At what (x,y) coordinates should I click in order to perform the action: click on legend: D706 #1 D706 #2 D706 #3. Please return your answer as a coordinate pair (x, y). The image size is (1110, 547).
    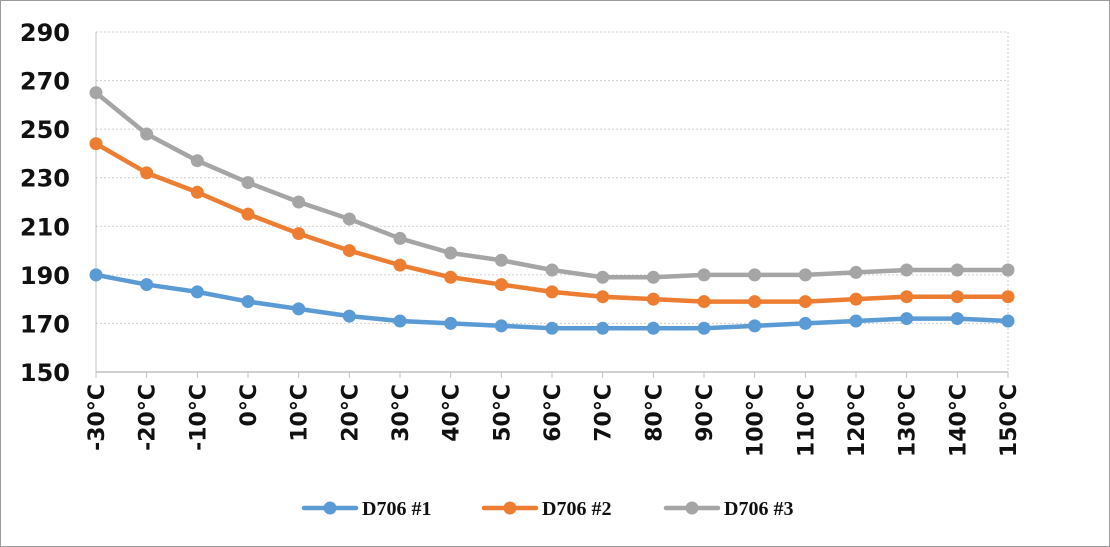
    Looking at the image, I should click on (547, 509).